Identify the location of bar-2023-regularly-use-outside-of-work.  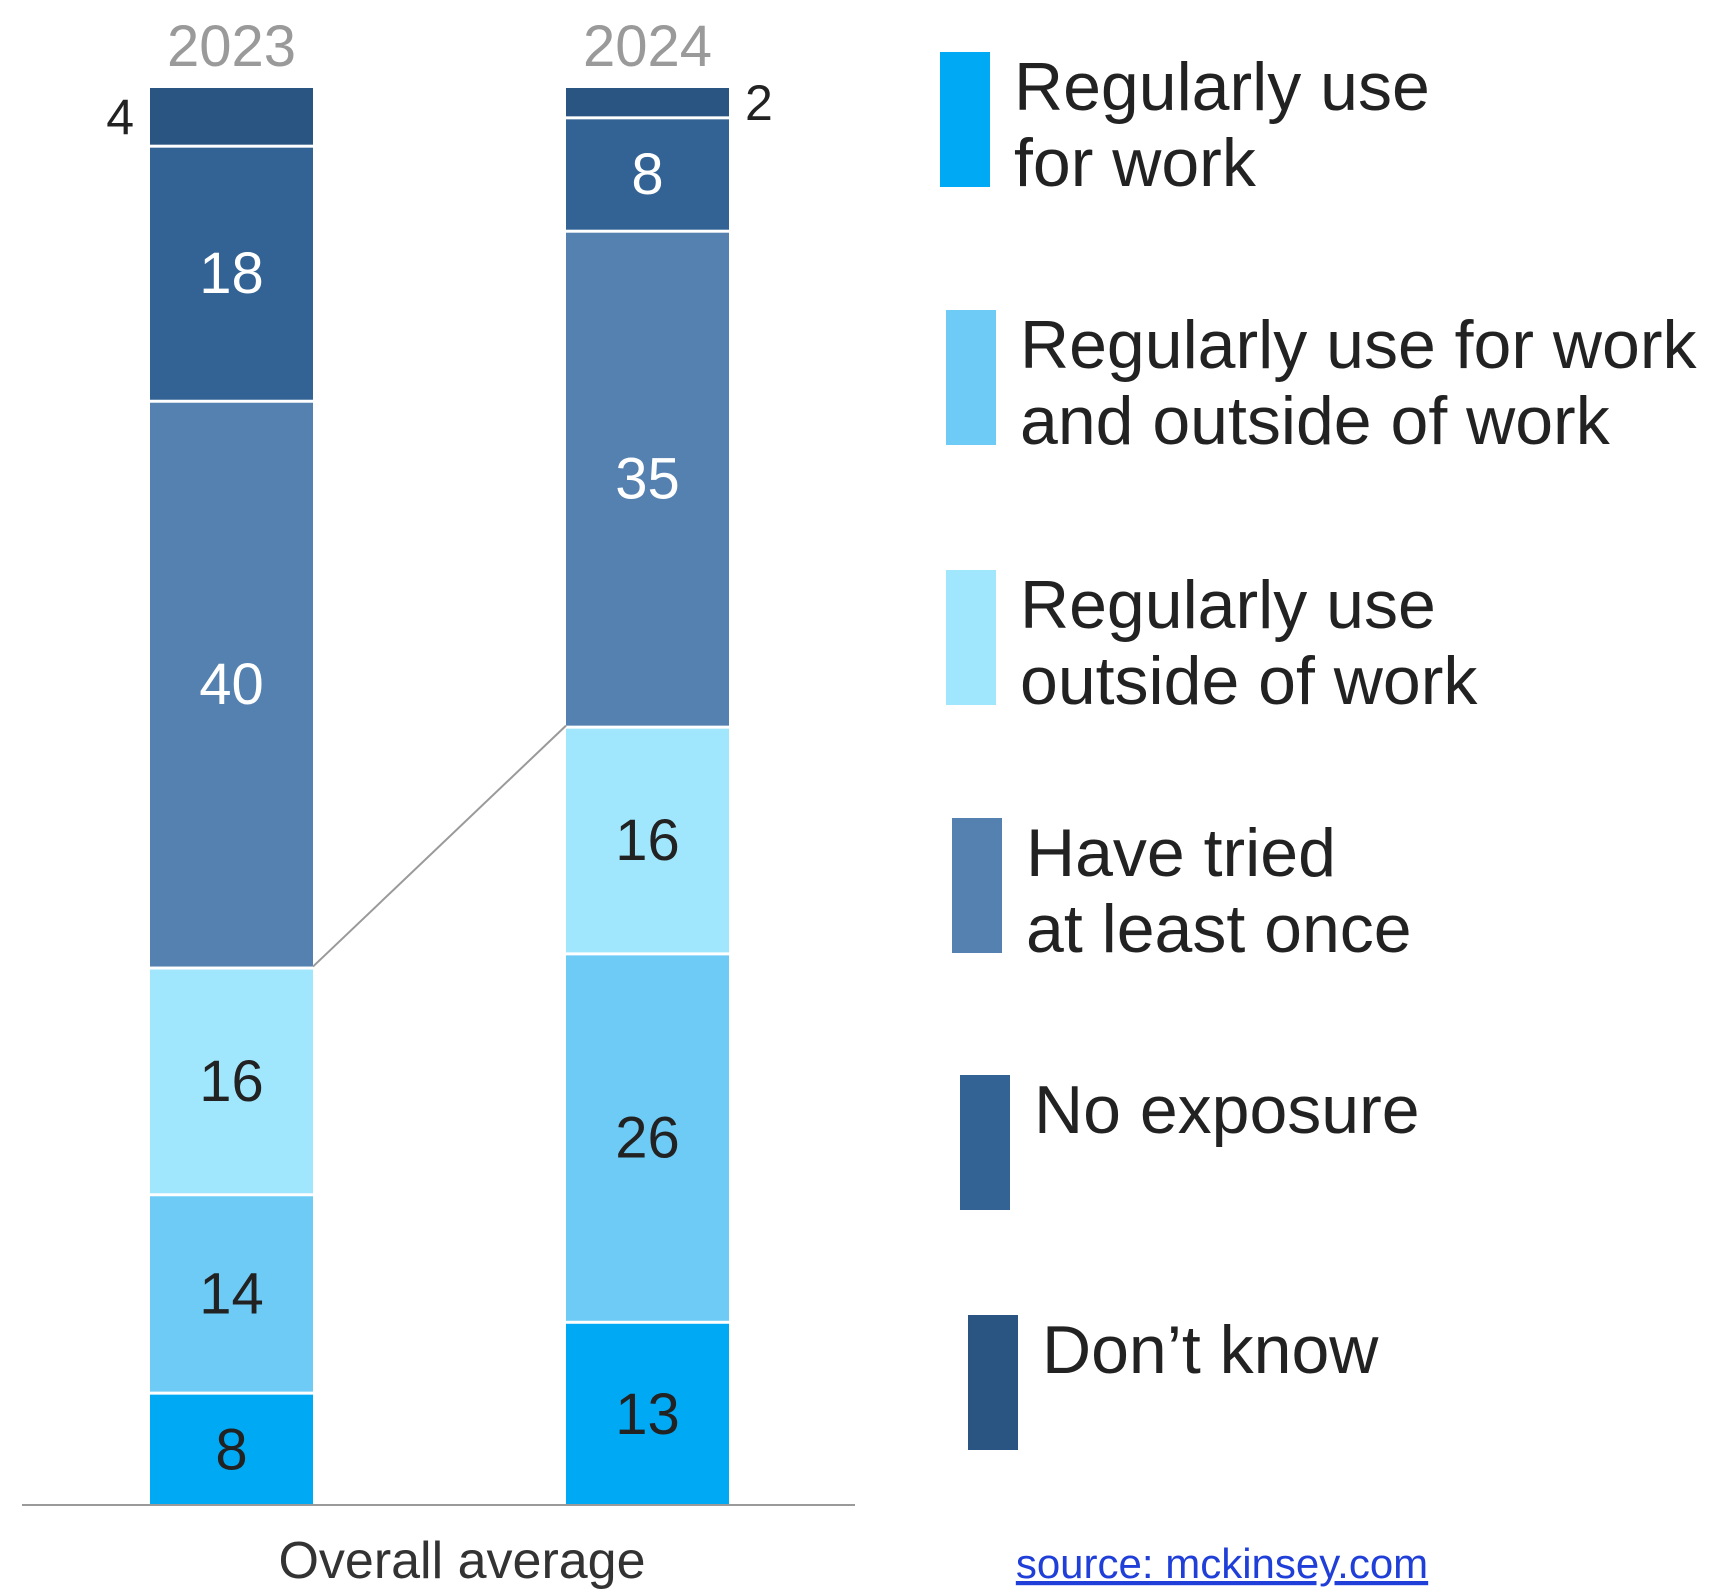
(231, 1081).